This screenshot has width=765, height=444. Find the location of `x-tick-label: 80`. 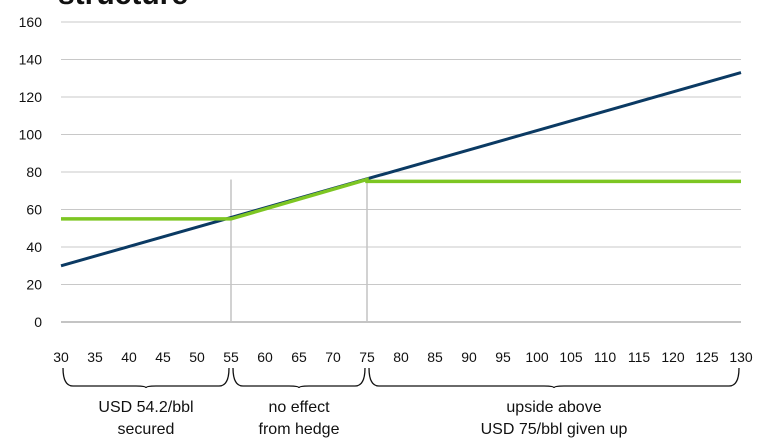

x-tick-label: 80 is located at coordinates (401, 357).